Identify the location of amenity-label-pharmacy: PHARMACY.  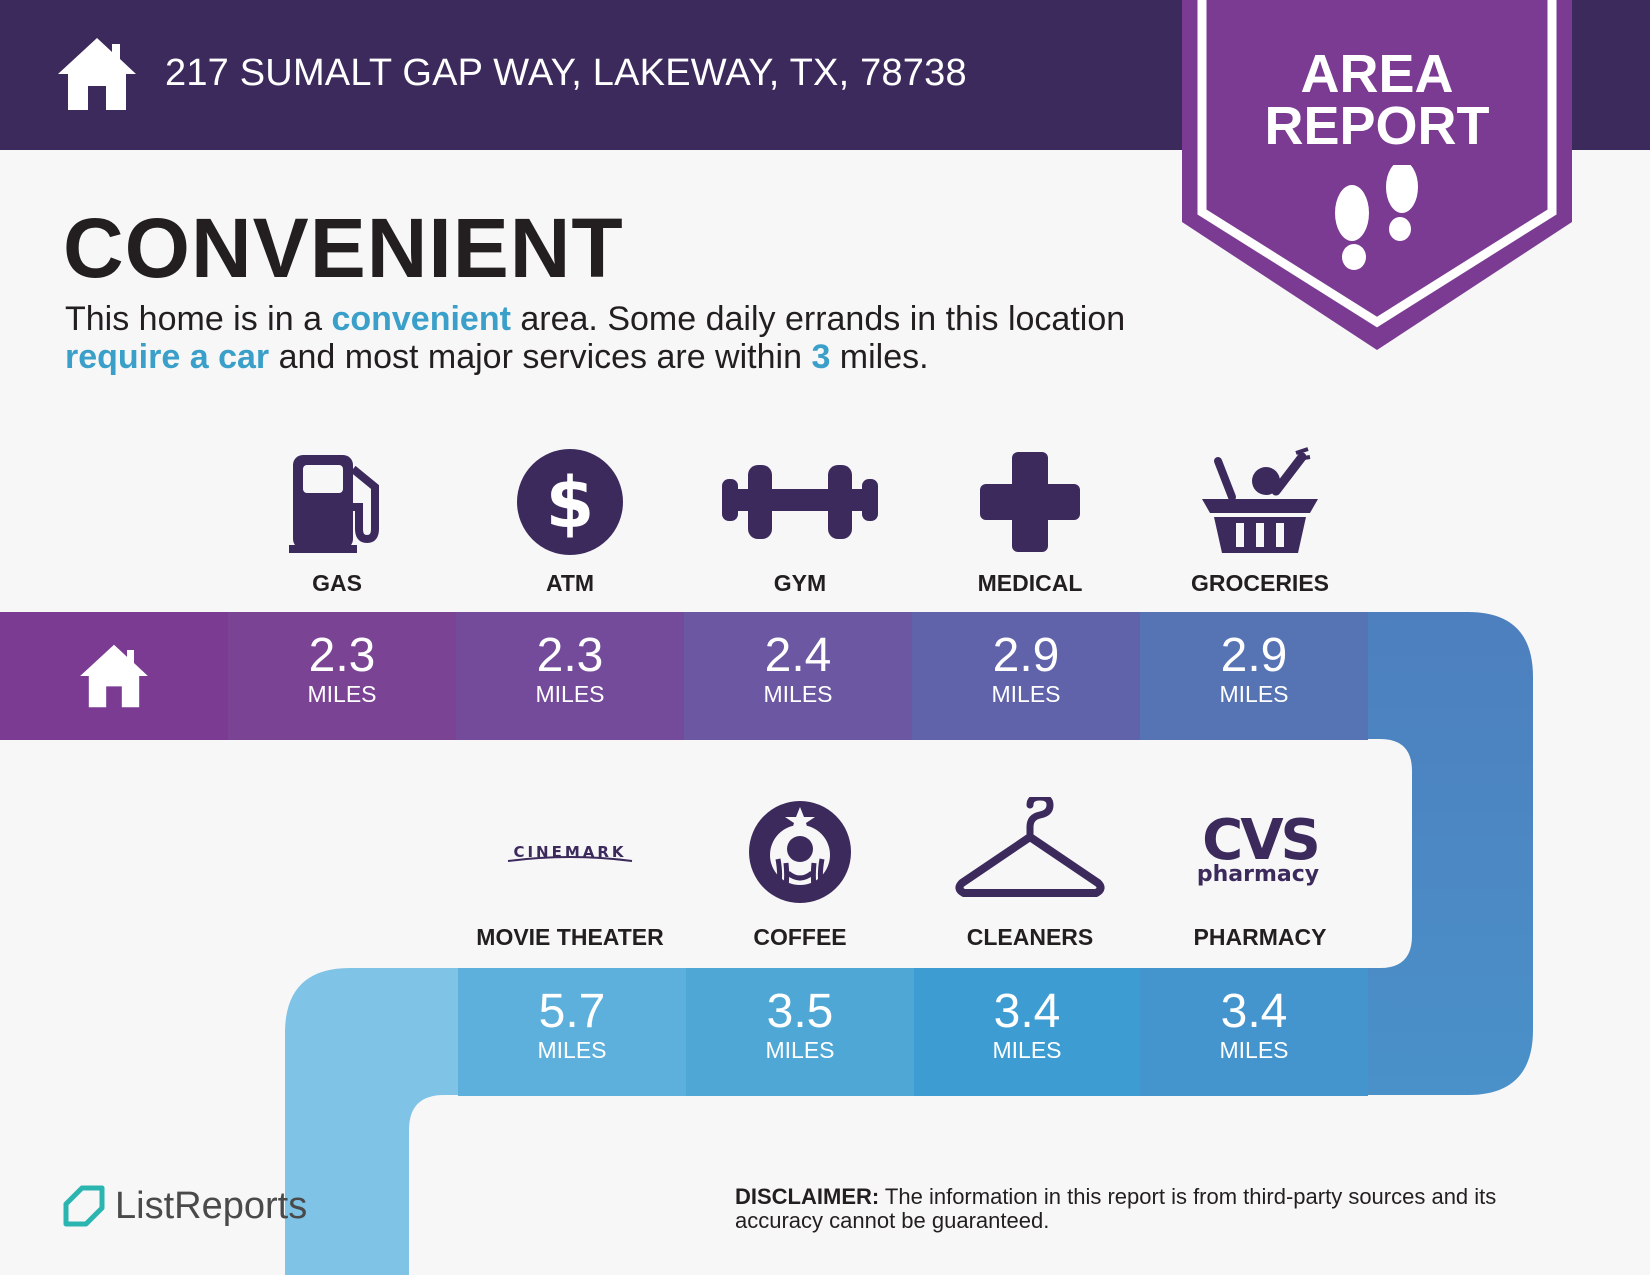
(1260, 937).